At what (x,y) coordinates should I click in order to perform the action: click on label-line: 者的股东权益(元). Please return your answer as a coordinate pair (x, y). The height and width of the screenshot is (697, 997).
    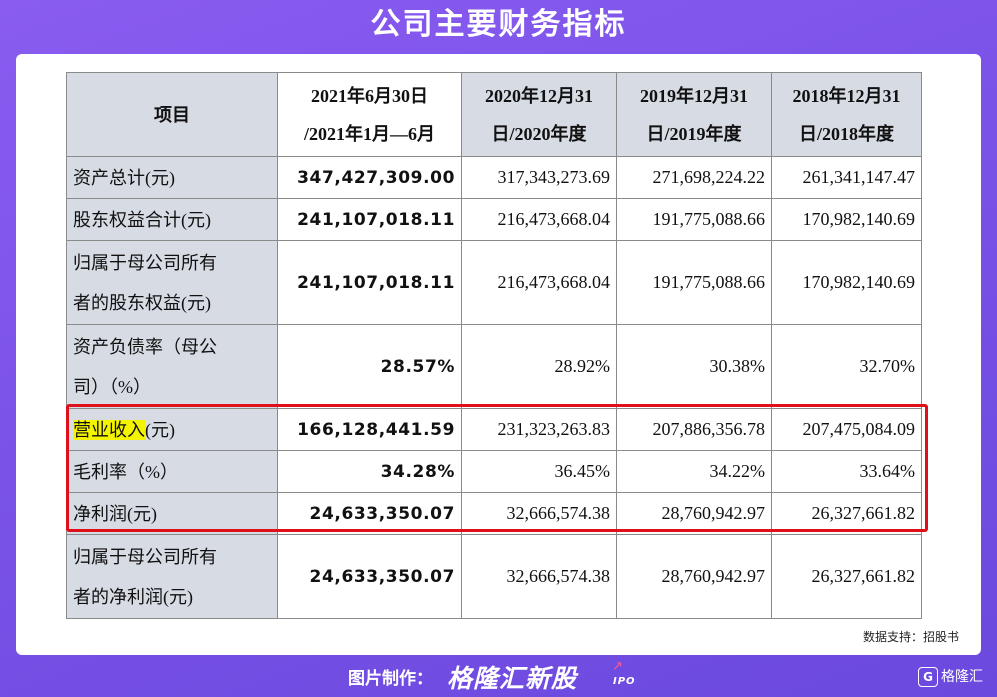
    Looking at the image, I should click on (142, 302).